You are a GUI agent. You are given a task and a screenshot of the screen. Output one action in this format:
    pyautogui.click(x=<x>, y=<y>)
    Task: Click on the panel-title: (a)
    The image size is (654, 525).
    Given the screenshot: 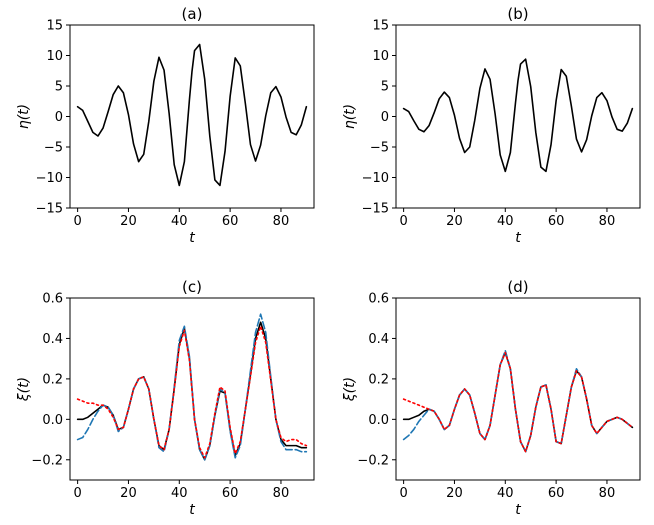 What is the action you would take?
    pyautogui.click(x=192, y=14)
    